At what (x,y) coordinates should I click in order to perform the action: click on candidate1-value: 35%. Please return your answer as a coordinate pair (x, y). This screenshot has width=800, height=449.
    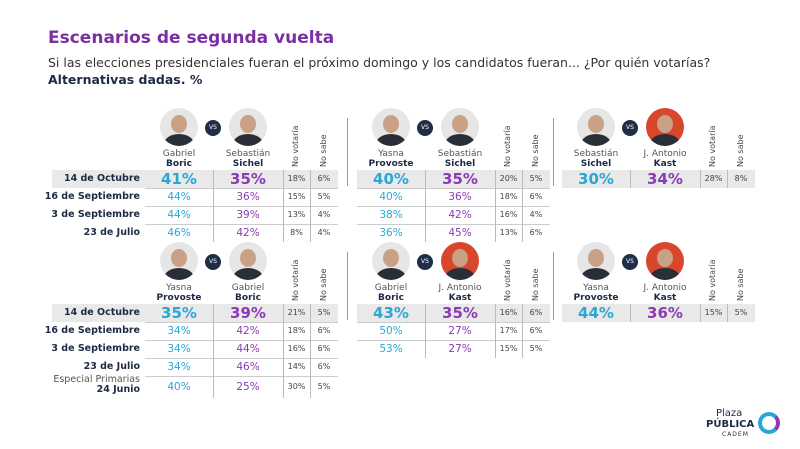
    Looking at the image, I should click on (179, 313).